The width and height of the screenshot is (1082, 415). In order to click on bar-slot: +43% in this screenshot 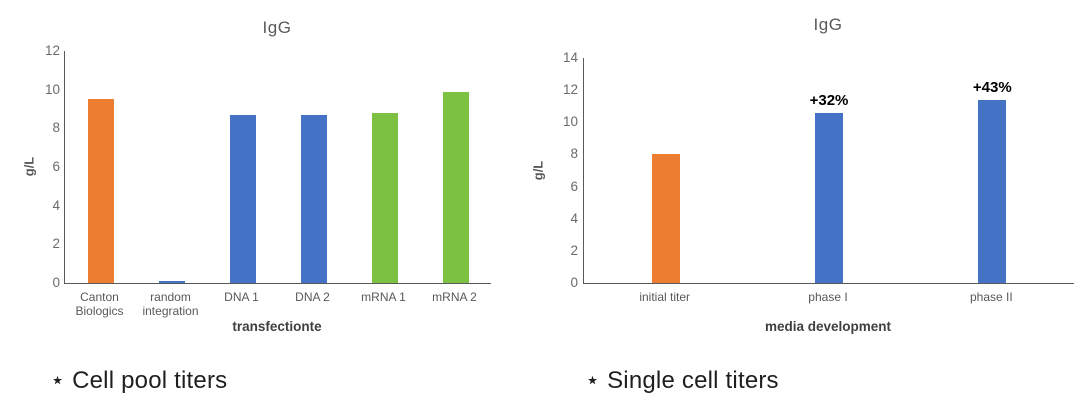, I will do `click(992, 170)`.